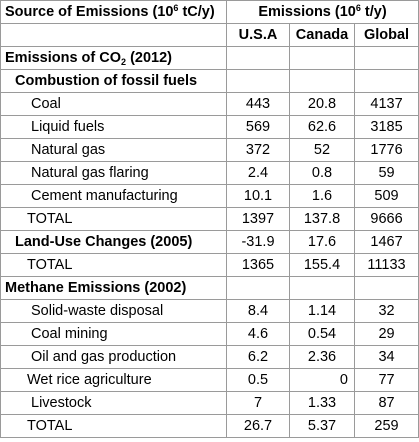  I want to click on global-value: 9666, so click(386, 219).